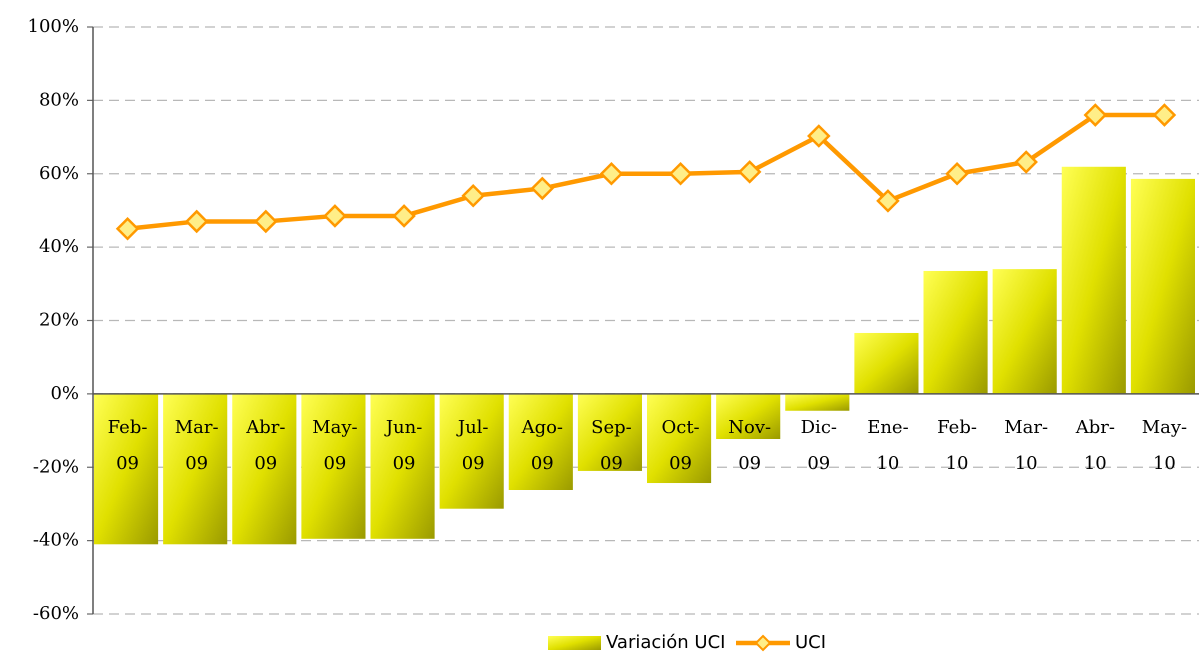 The image size is (1199, 662). Describe the element at coordinates (680, 445) in the screenshot. I see `x-tick-label: Oct-09` at that location.